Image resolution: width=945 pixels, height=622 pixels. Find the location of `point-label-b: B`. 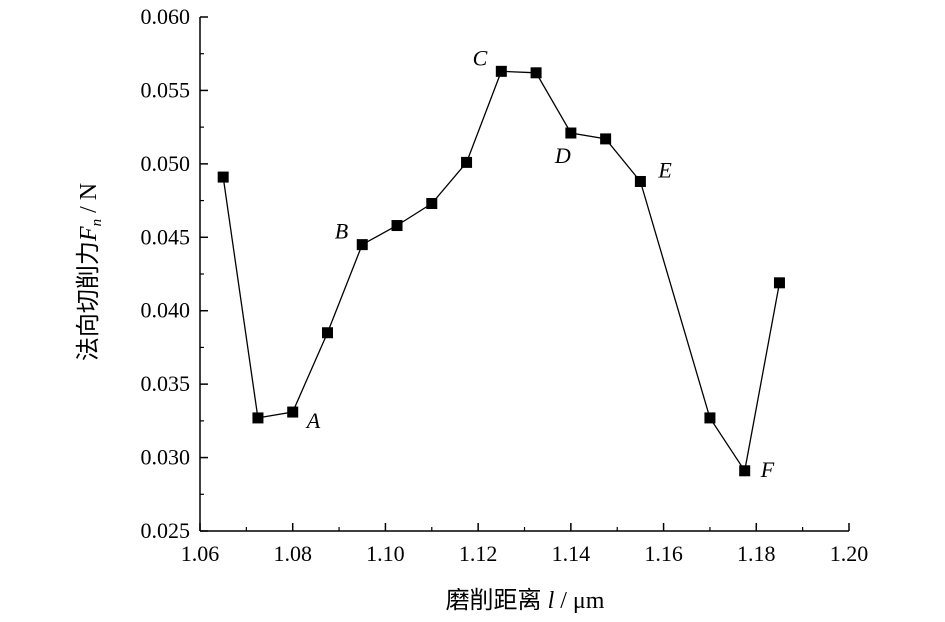

point-label-b: B is located at coordinates (341, 231).